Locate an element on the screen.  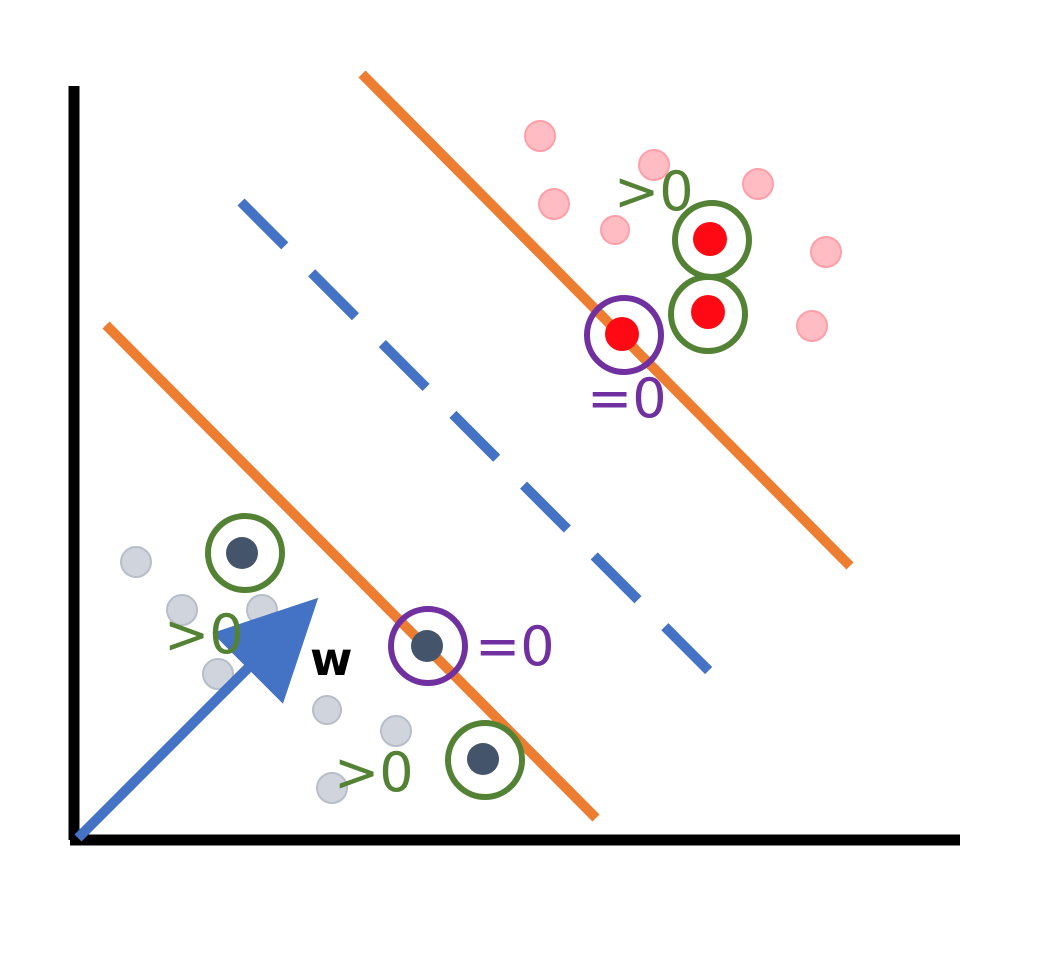
greater-zero-label-top: >0 is located at coordinates (654, 191).